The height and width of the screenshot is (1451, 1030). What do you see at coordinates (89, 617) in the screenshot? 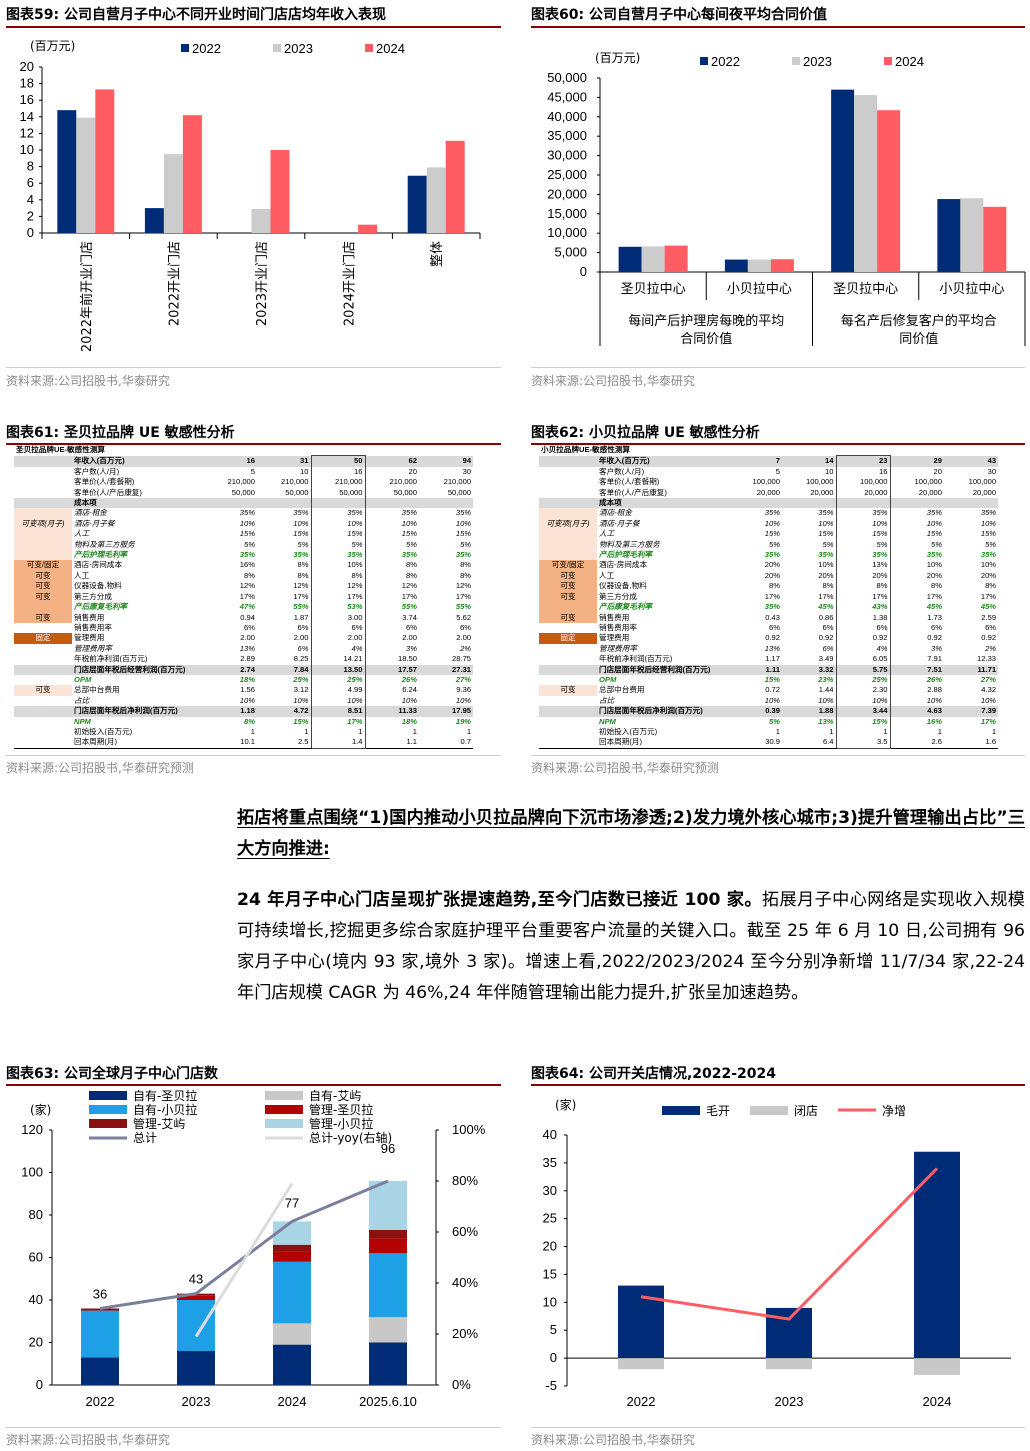
I see `ue-row-label: 销售费用` at bounding box center [89, 617].